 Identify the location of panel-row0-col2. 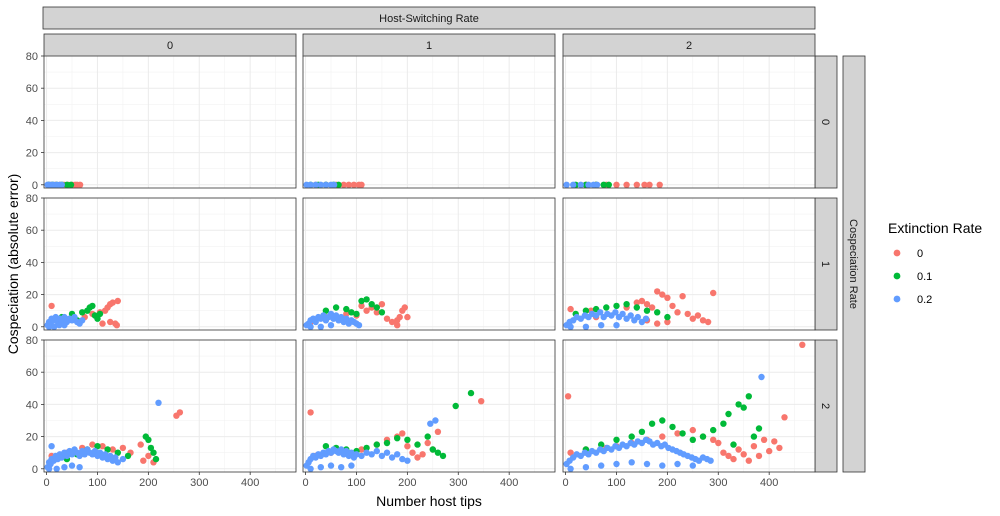
(689, 122).